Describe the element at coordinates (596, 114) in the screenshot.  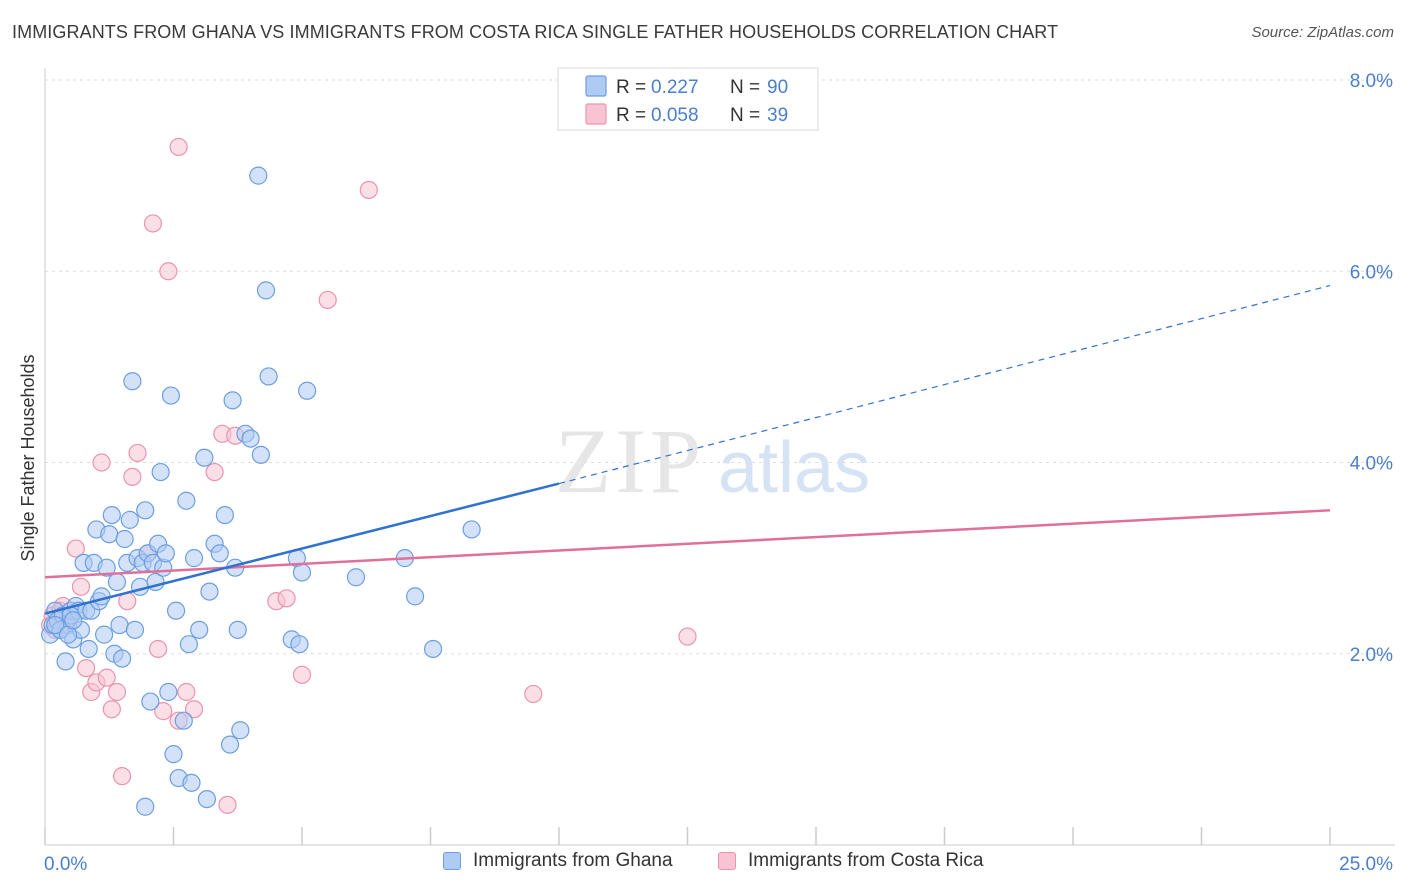
I see `legend-swatch` at that location.